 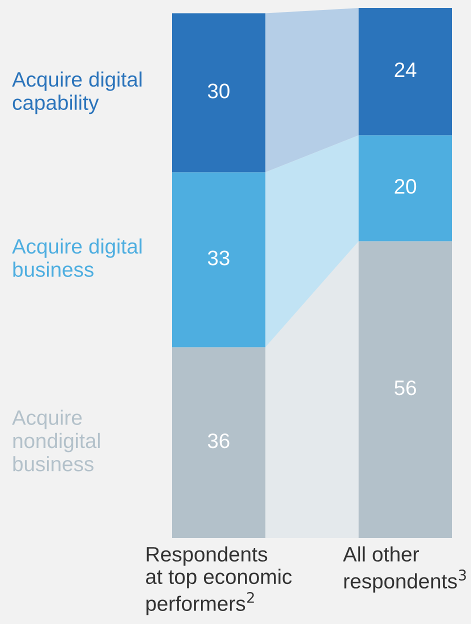 What do you see at coordinates (219, 440) in the screenshot?
I see `data-label: 36` at bounding box center [219, 440].